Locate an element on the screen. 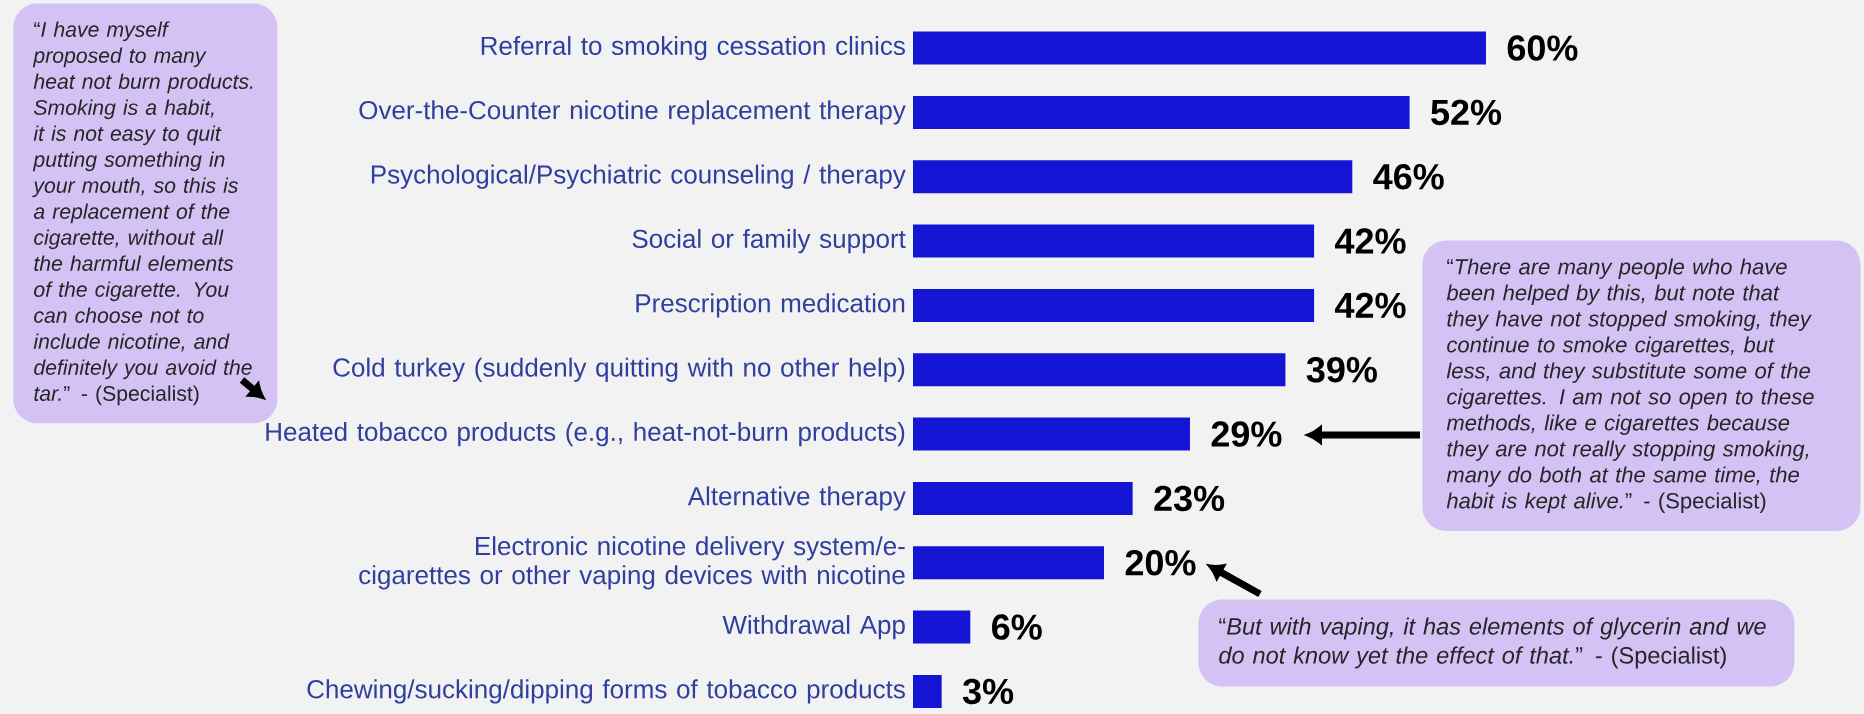  y-tick-label: Psychological/Psychiatric counseling / therapy is located at coordinates (638, 176).